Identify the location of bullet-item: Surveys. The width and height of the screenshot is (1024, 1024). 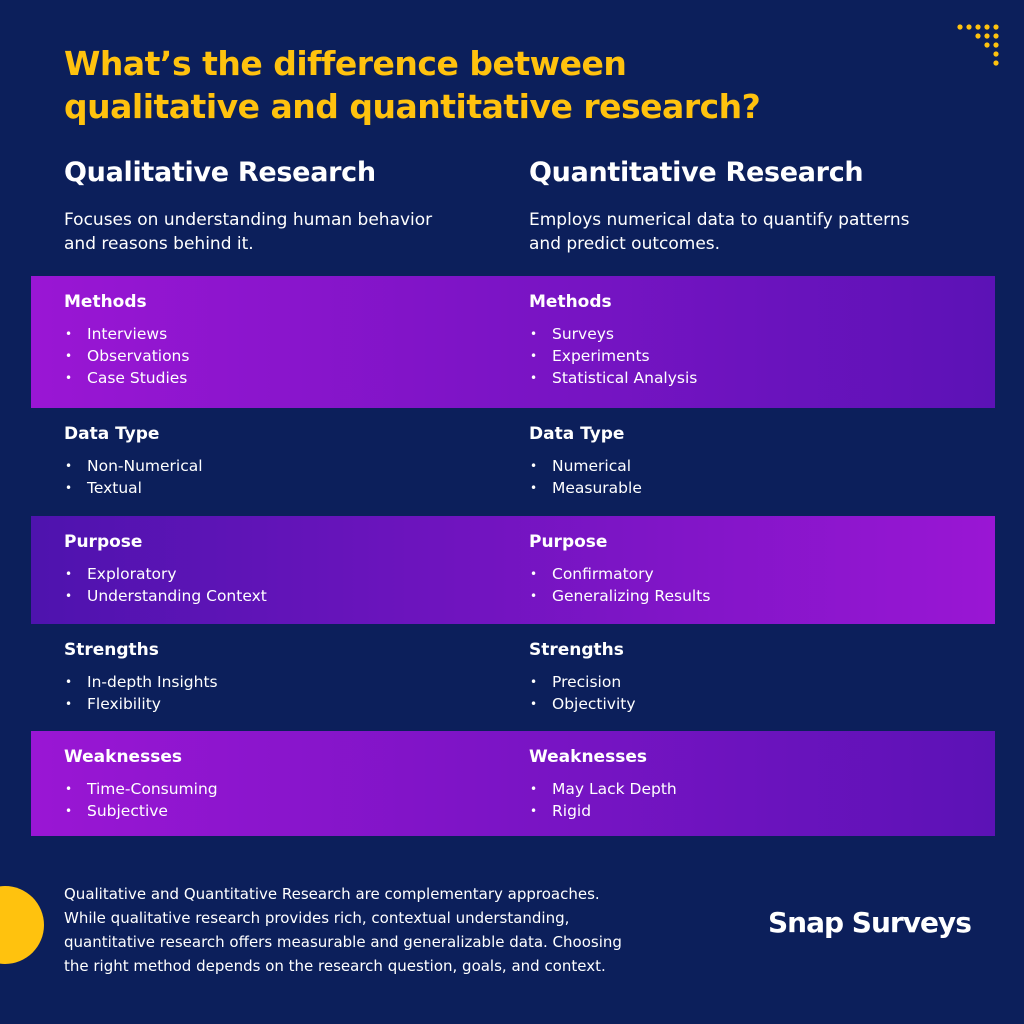
(572, 334).